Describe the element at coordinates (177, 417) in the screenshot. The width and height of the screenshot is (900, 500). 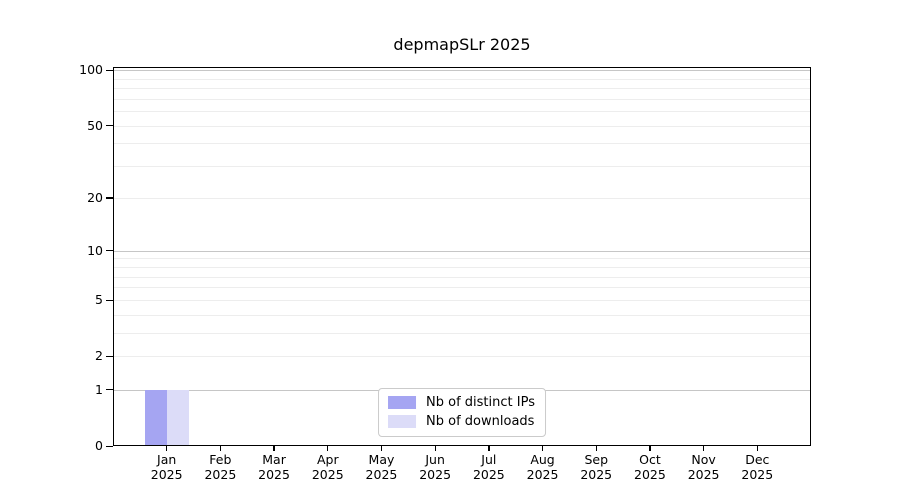
I see `bar-nb-of-downloads-jan` at that location.